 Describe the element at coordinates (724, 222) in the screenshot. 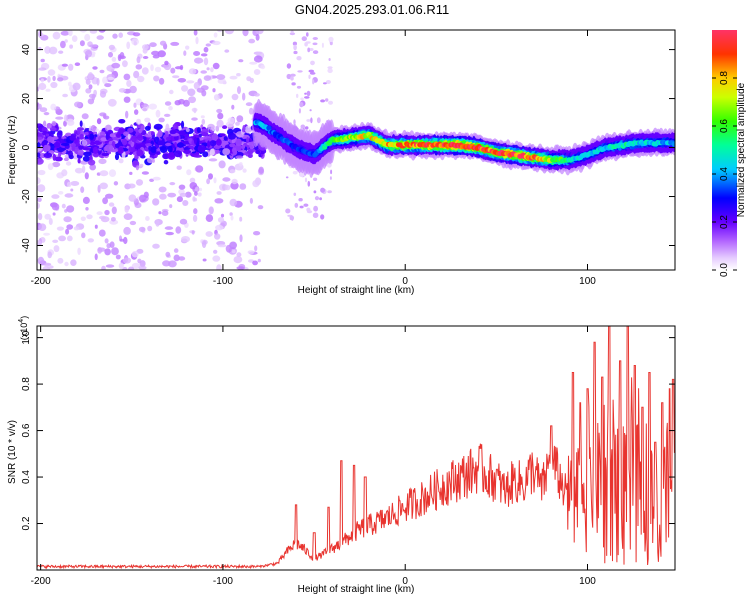

I see `colorbar-tick-label: 0.2` at that location.